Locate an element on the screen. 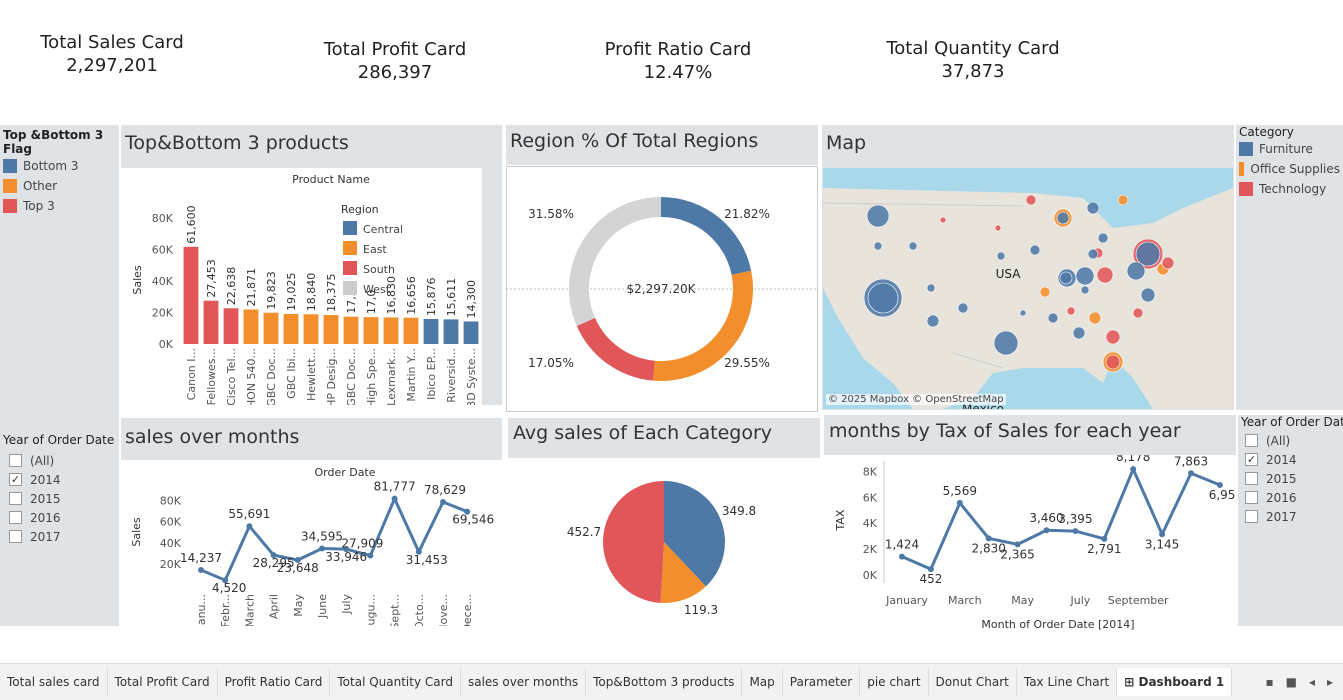  sheet-tab: Map is located at coordinates (762, 682).